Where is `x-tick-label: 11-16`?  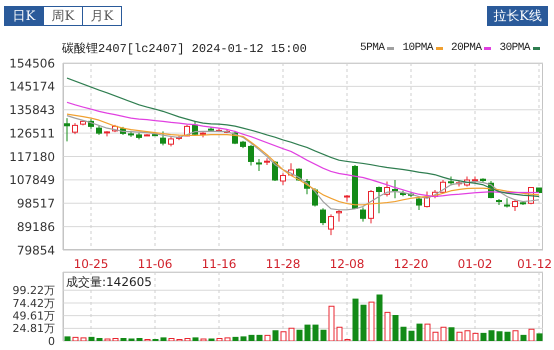
x-tick-label: 11-16 is located at coordinates (219, 264).